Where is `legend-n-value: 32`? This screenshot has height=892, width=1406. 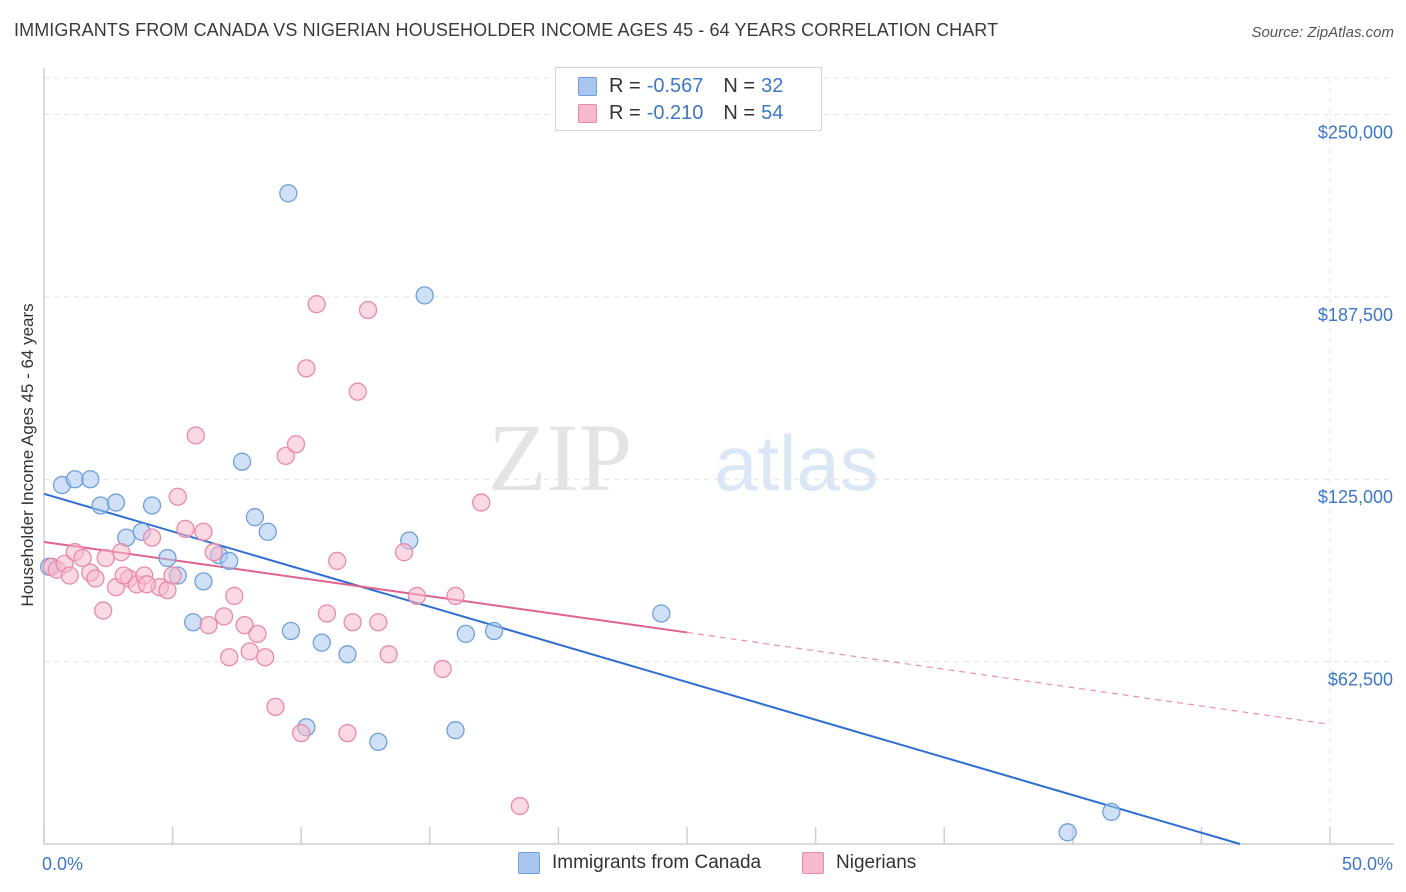 legend-n-value: 32 is located at coordinates (772, 85).